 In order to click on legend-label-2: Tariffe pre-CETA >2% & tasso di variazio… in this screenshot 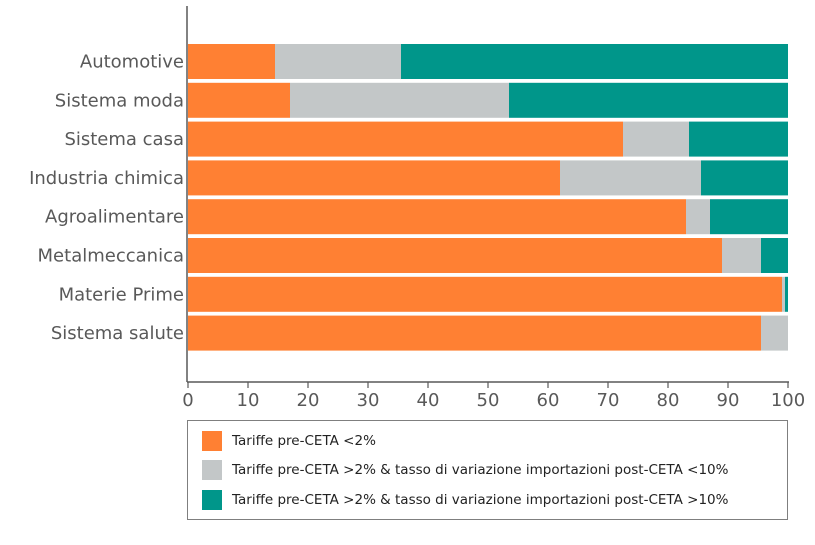, I will do `click(480, 470)`.